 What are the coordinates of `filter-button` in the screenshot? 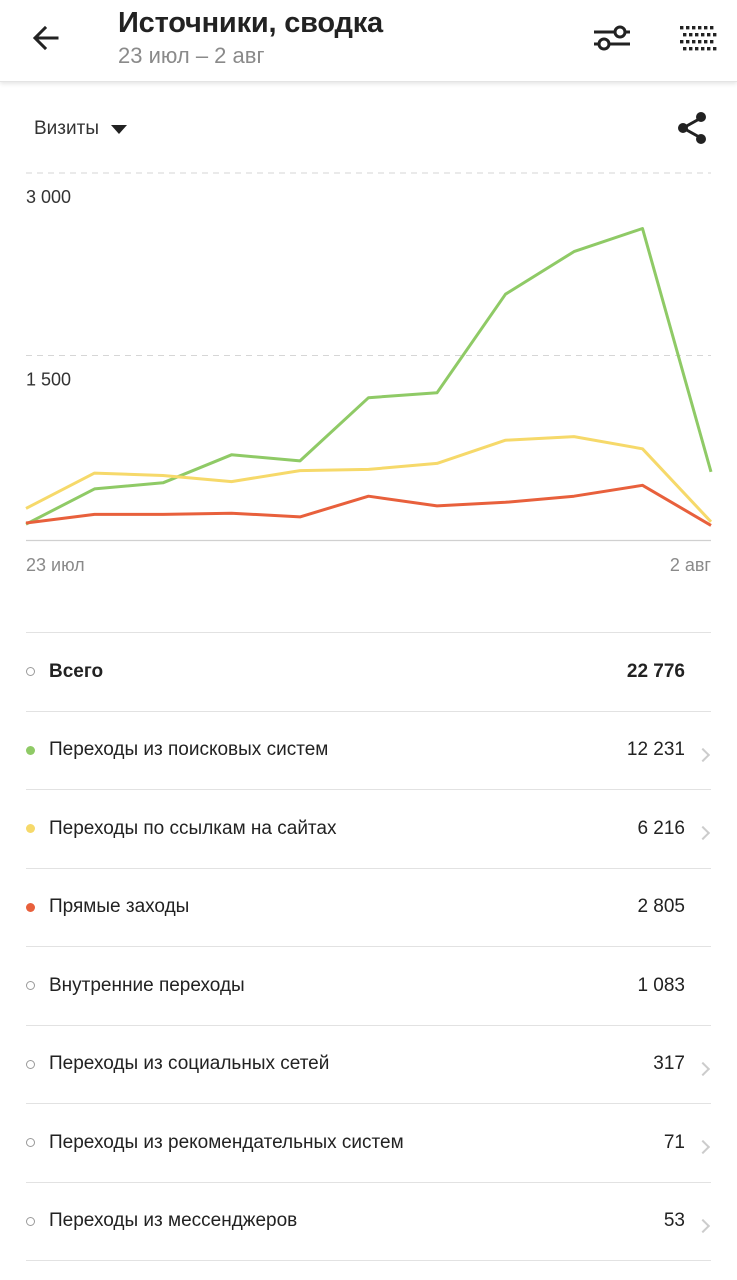 It's located at (612, 38).